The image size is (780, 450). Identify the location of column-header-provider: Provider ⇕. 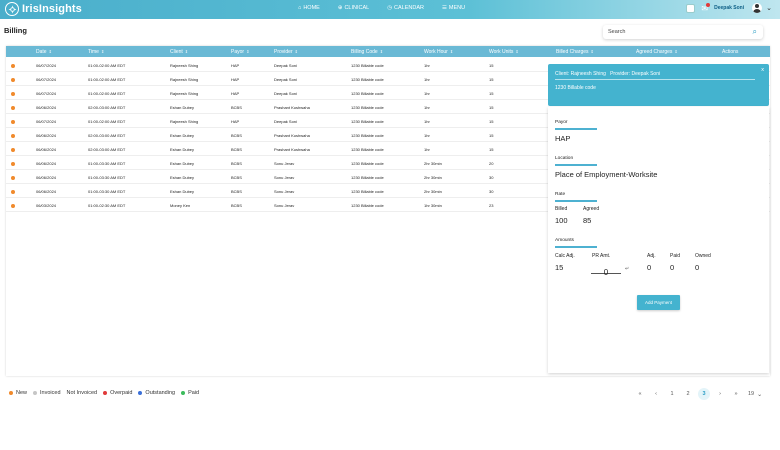
(286, 52).